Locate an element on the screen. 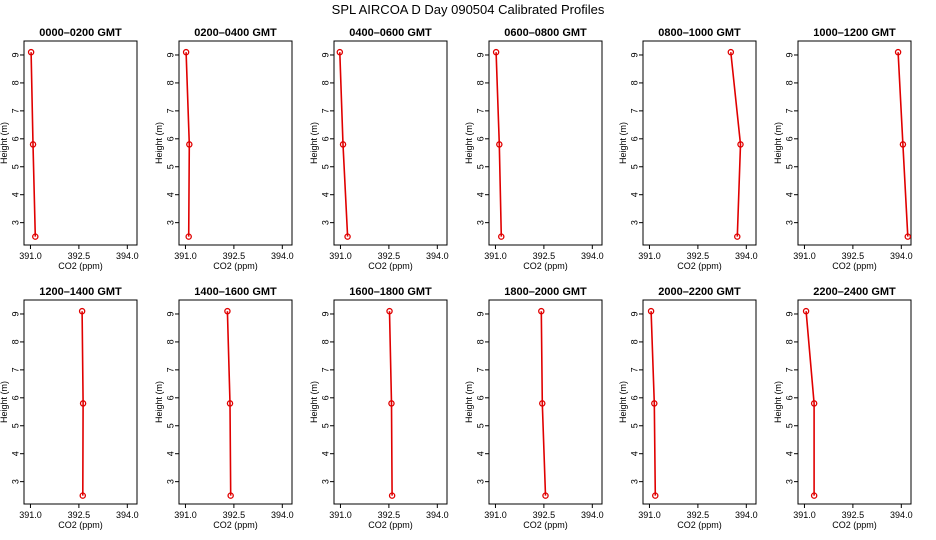 The image size is (936, 540). panel-title: 0000–0200 GMT is located at coordinates (80, 33).